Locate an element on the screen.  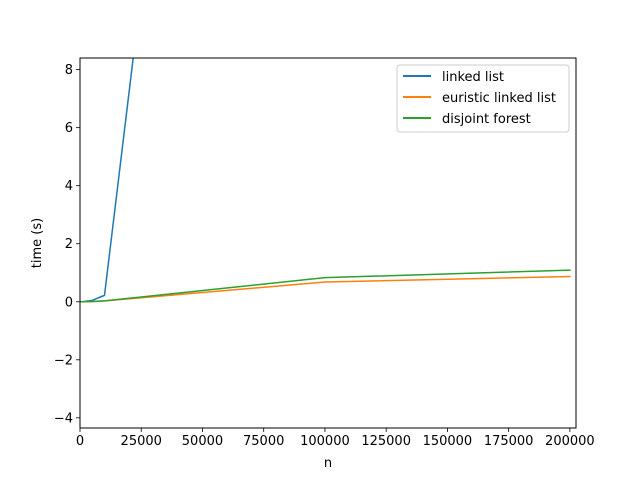
y-axis-label: time (s) is located at coordinates (37, 243).